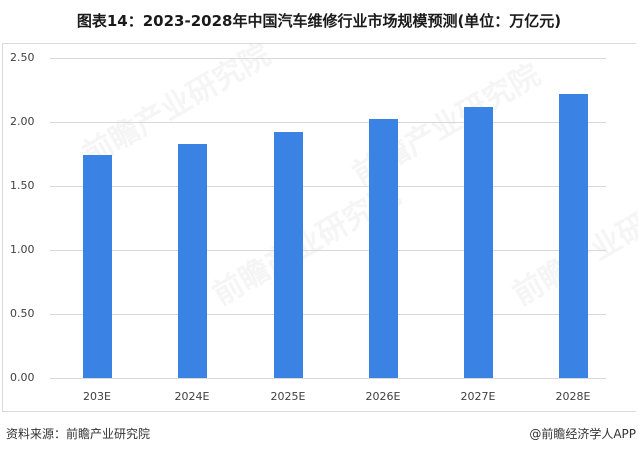  I want to click on source-note: 资料来源：前瞻产业研究院, so click(78, 434).